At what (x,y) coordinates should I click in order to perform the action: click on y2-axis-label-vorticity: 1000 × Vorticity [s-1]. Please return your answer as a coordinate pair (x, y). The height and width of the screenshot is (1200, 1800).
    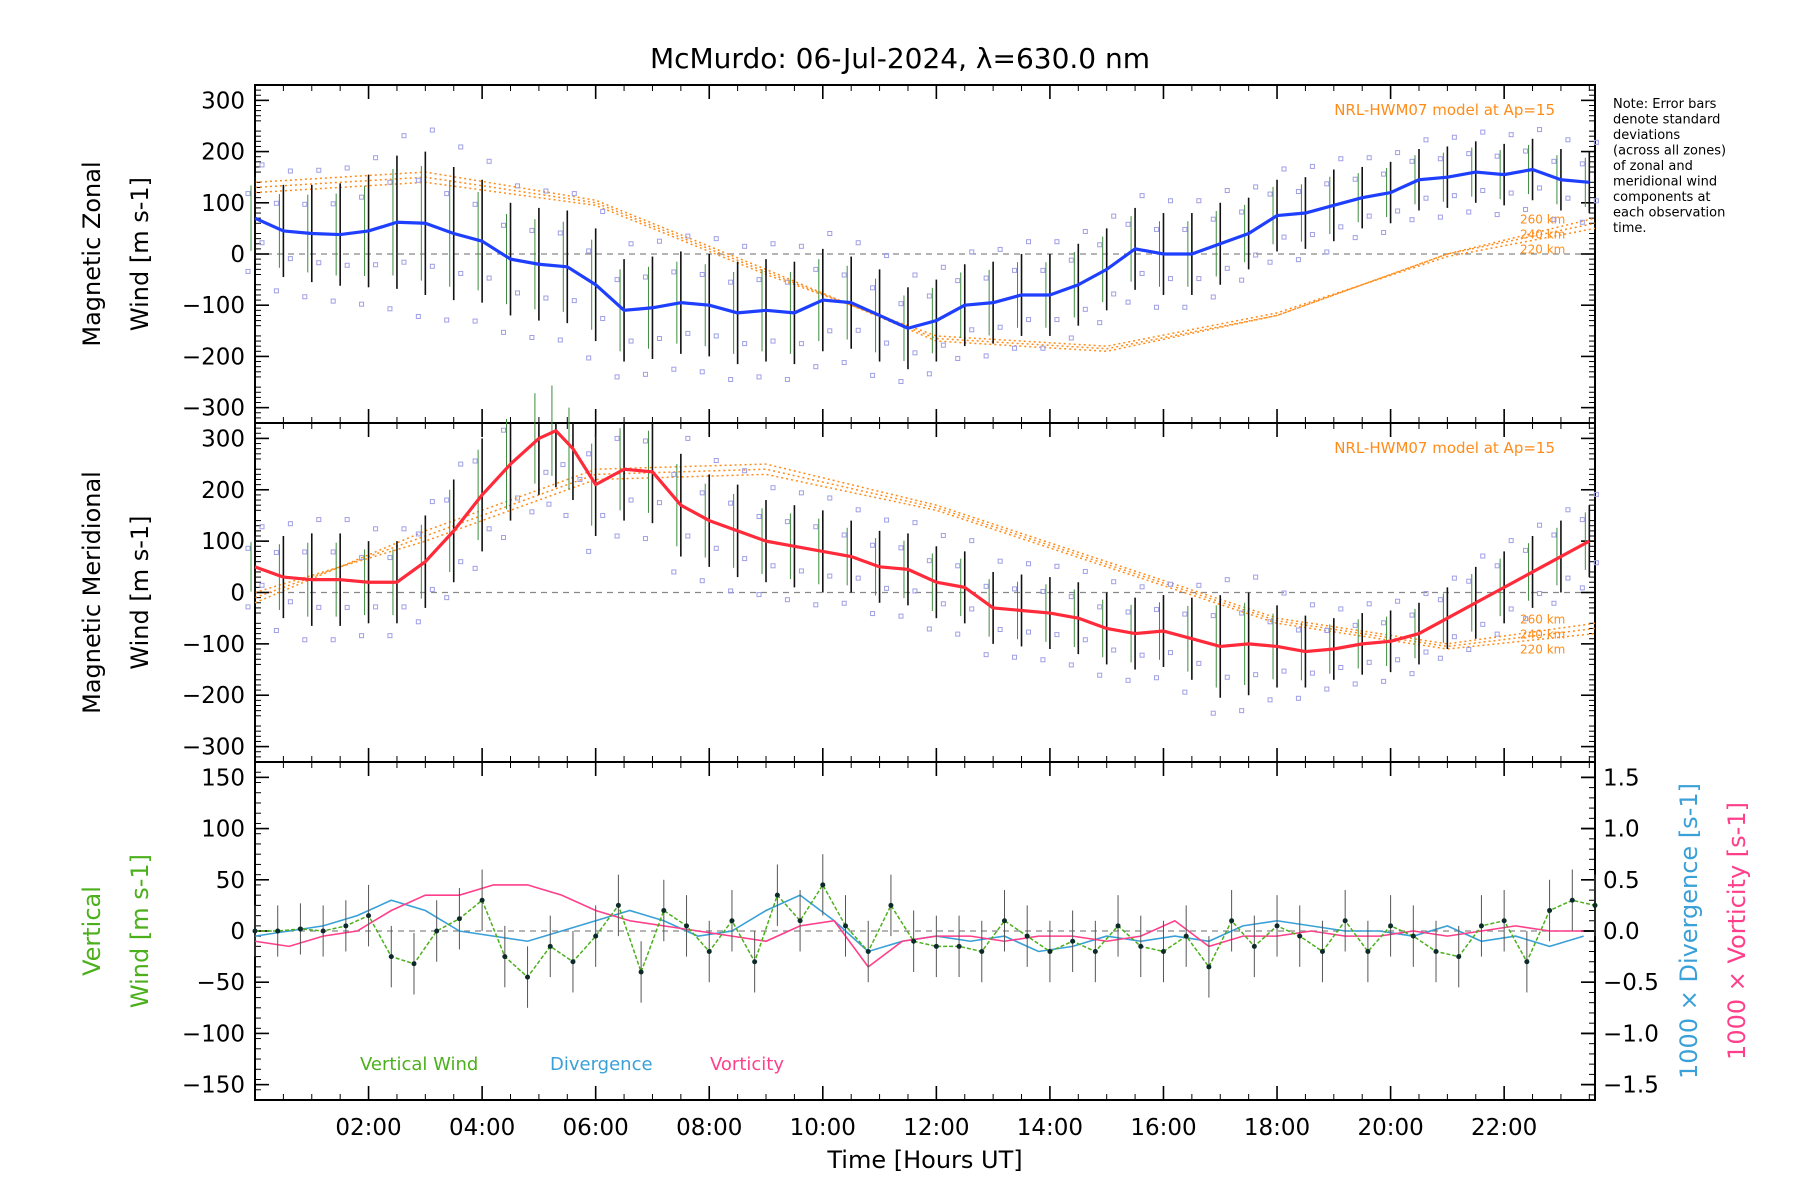
    Looking at the image, I should click on (1737, 931).